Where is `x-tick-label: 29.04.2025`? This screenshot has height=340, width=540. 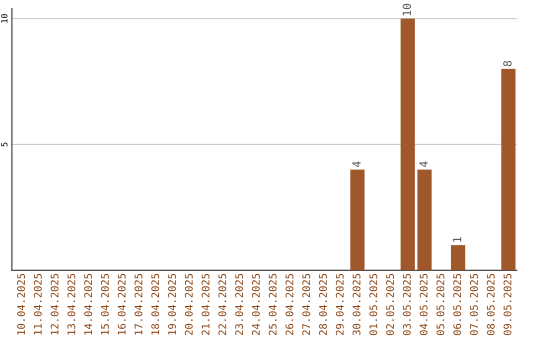 x-tick-label: 29.04.2025 is located at coordinates (340, 305).